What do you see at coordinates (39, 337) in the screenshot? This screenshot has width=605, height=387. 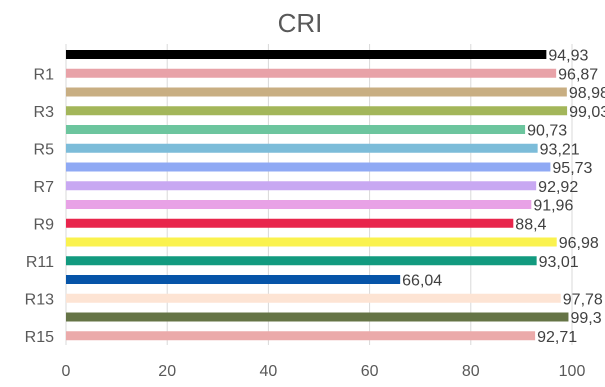 I see `y-tick-label-R15: R15` at bounding box center [39, 337].